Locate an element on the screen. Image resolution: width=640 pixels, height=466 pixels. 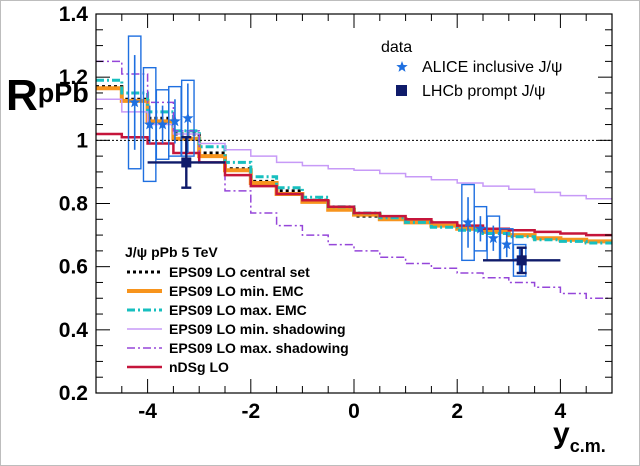
x-tick-label: 2 is located at coordinates (457, 411).